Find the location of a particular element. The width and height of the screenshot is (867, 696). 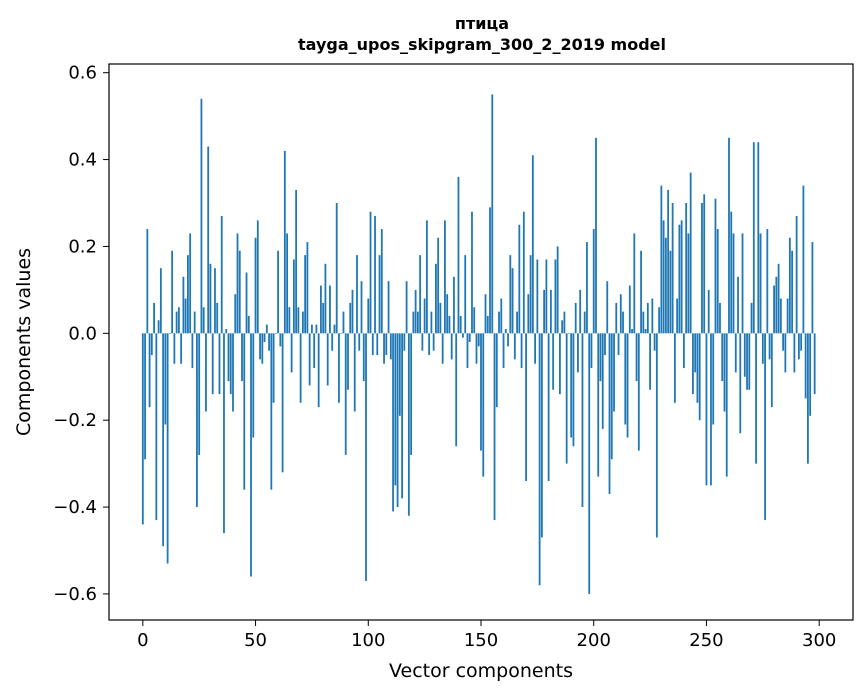

y-tick-label: 0.0 is located at coordinates (82, 333).